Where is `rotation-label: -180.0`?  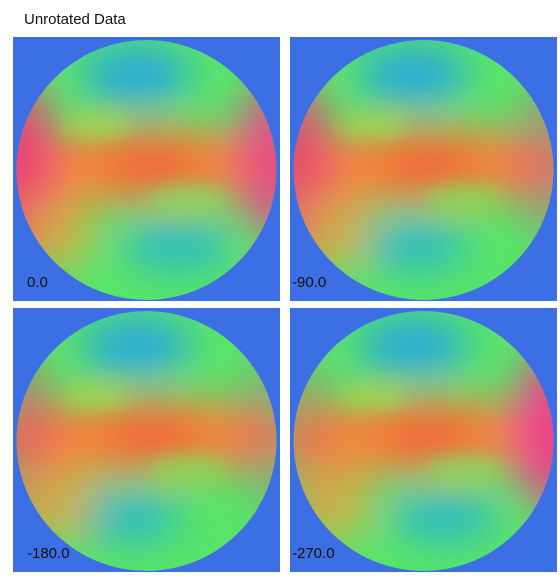 rotation-label: -180.0 is located at coordinates (48, 553).